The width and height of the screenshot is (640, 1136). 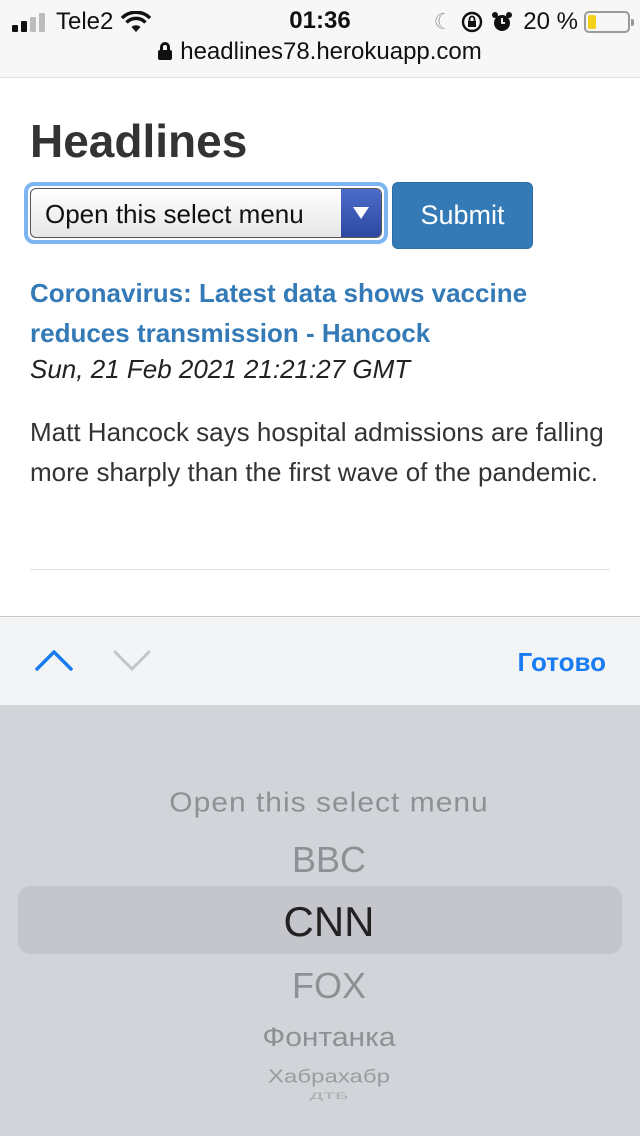 What do you see at coordinates (632, 22) in the screenshot?
I see `battery-nub` at bounding box center [632, 22].